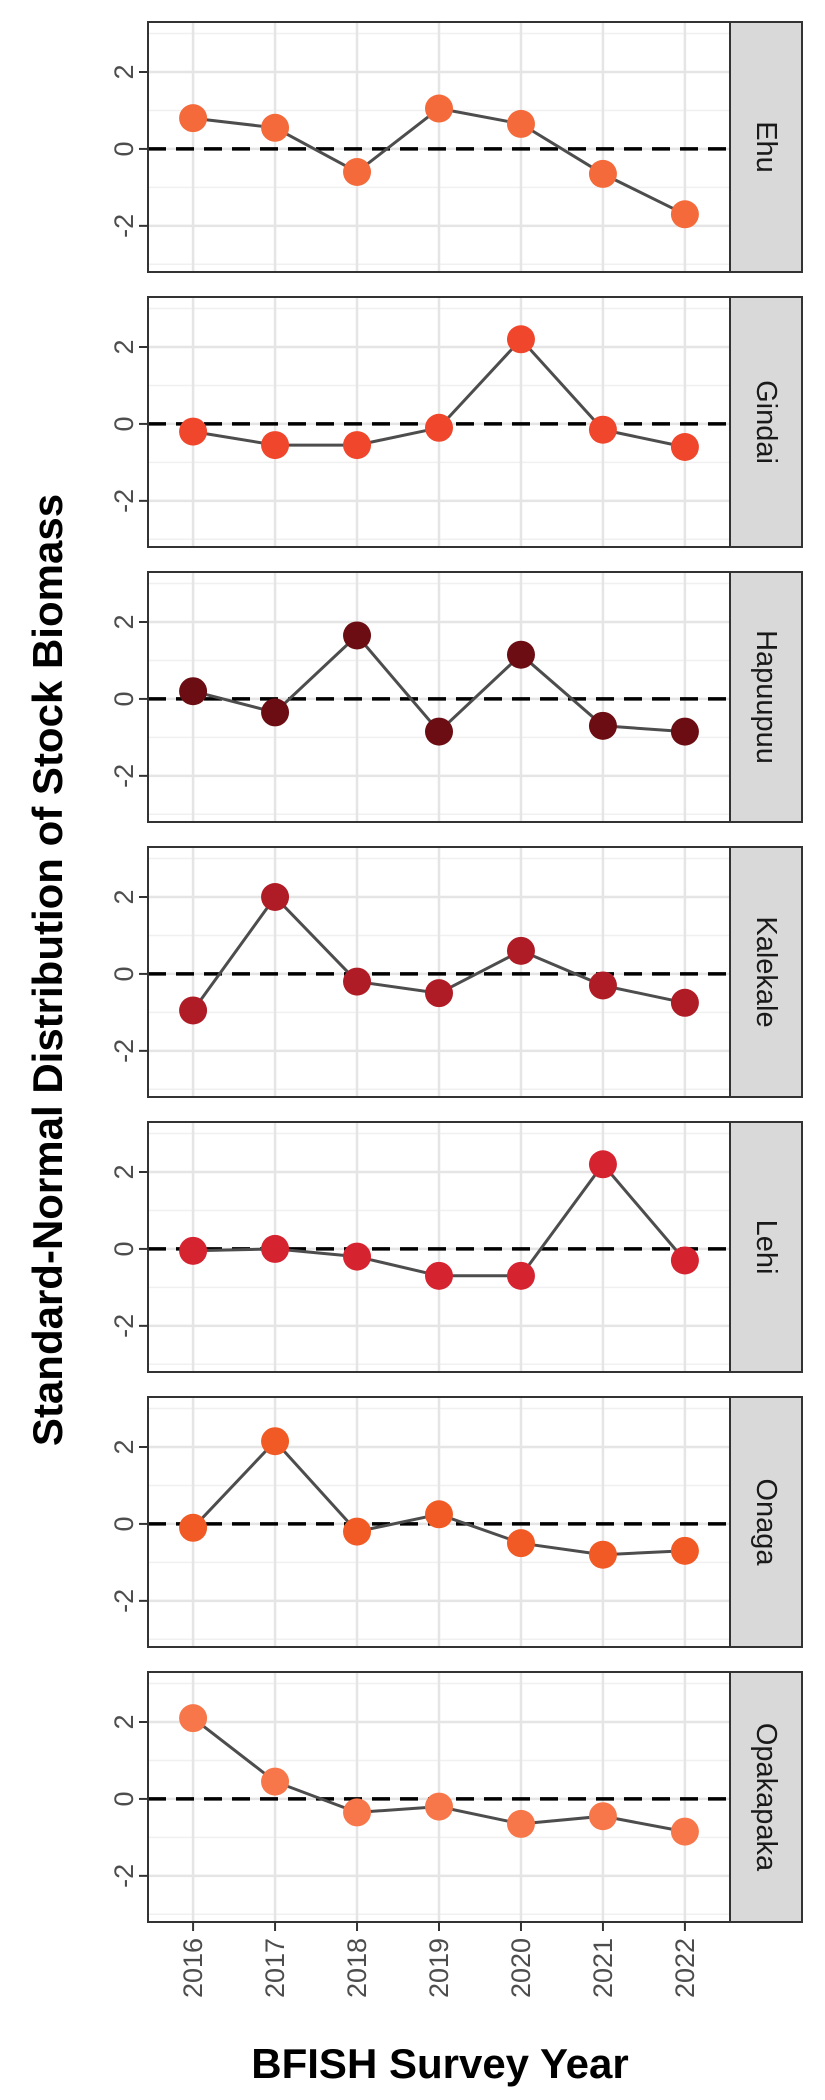 This screenshot has width=825, height=2100. I want to click on panel-ehu-point-2019, so click(439, 108).